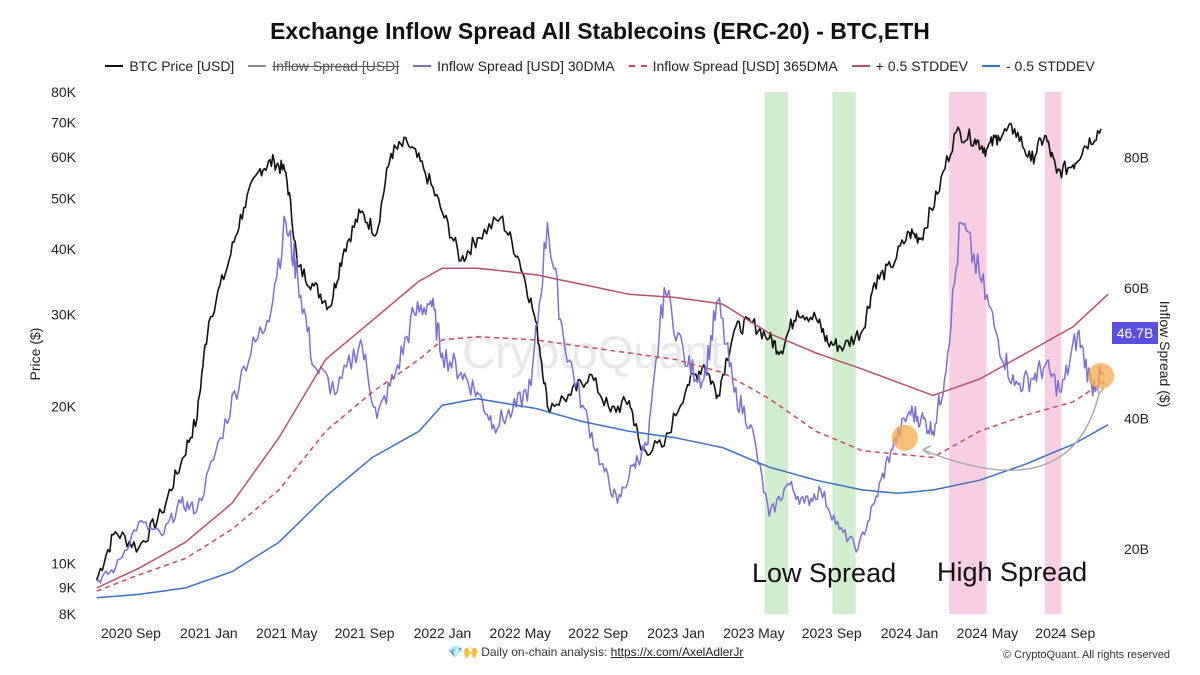  I want to click on legend-item-0: BTC Price [USD], so click(169, 66).